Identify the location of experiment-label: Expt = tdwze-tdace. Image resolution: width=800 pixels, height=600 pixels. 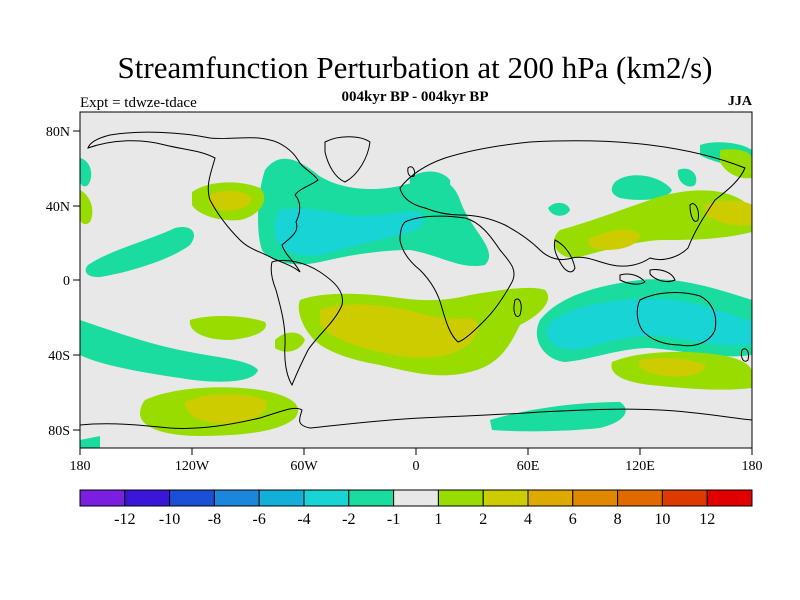
(138, 103).